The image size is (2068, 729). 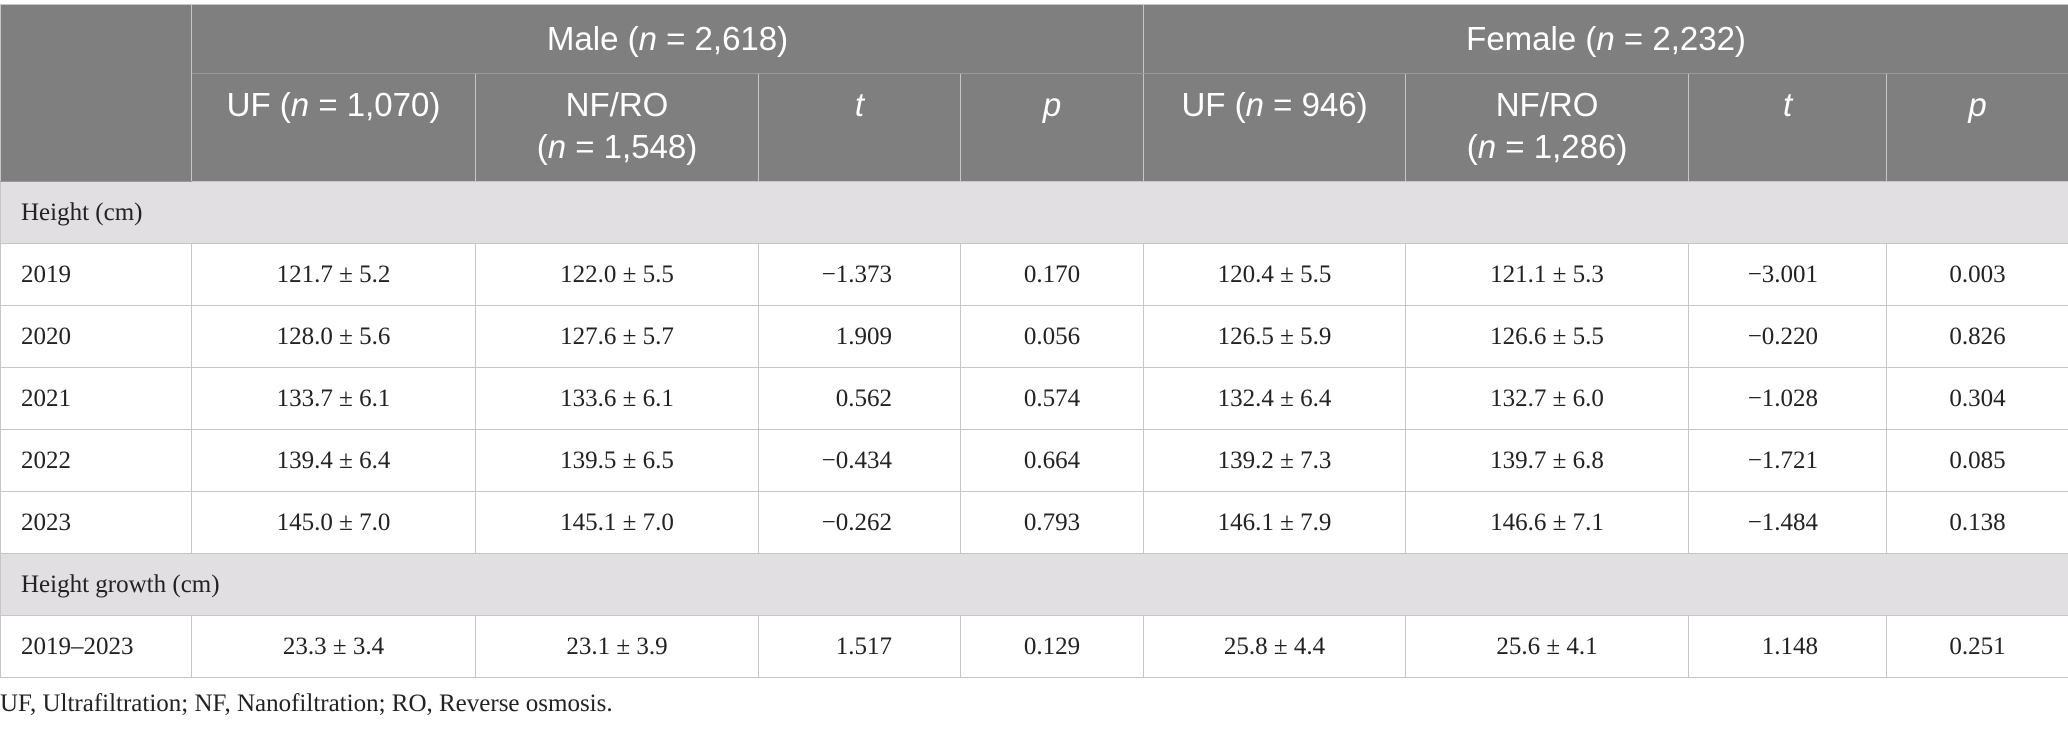 I want to click on header-line: UF (n = 1,070), so click(x=334, y=105).